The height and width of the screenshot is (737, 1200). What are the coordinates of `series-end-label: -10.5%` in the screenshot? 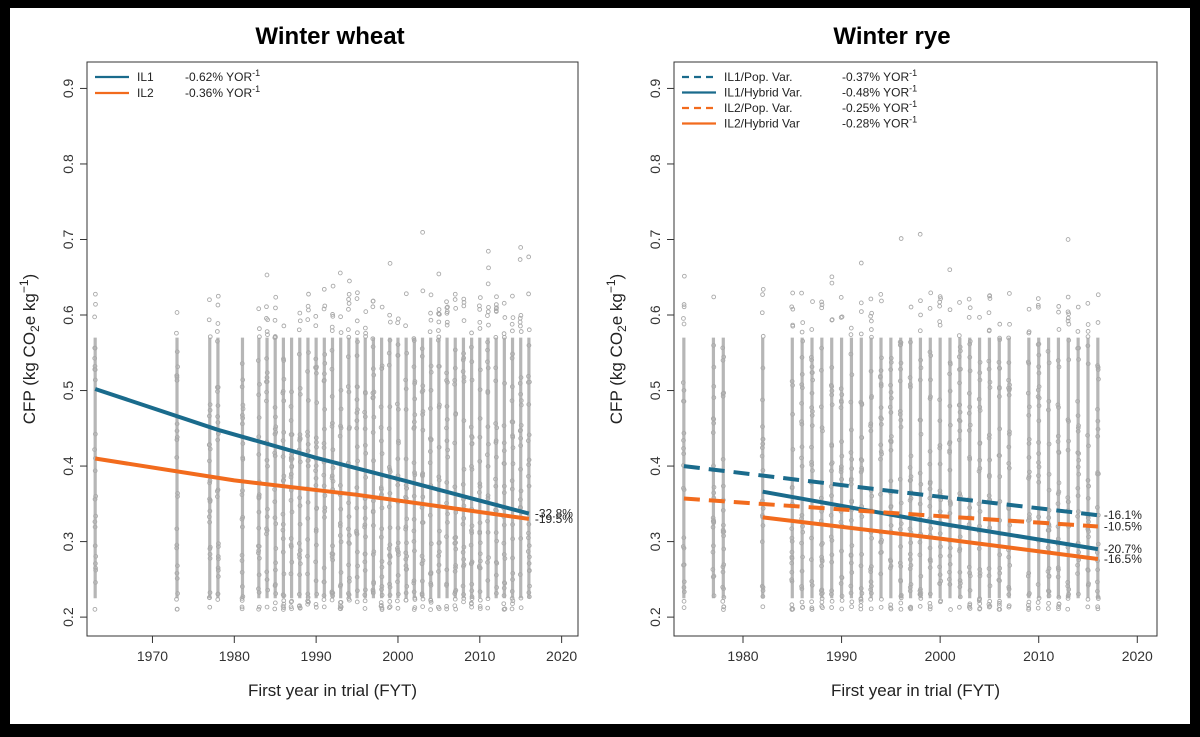 It's located at (1123, 526).